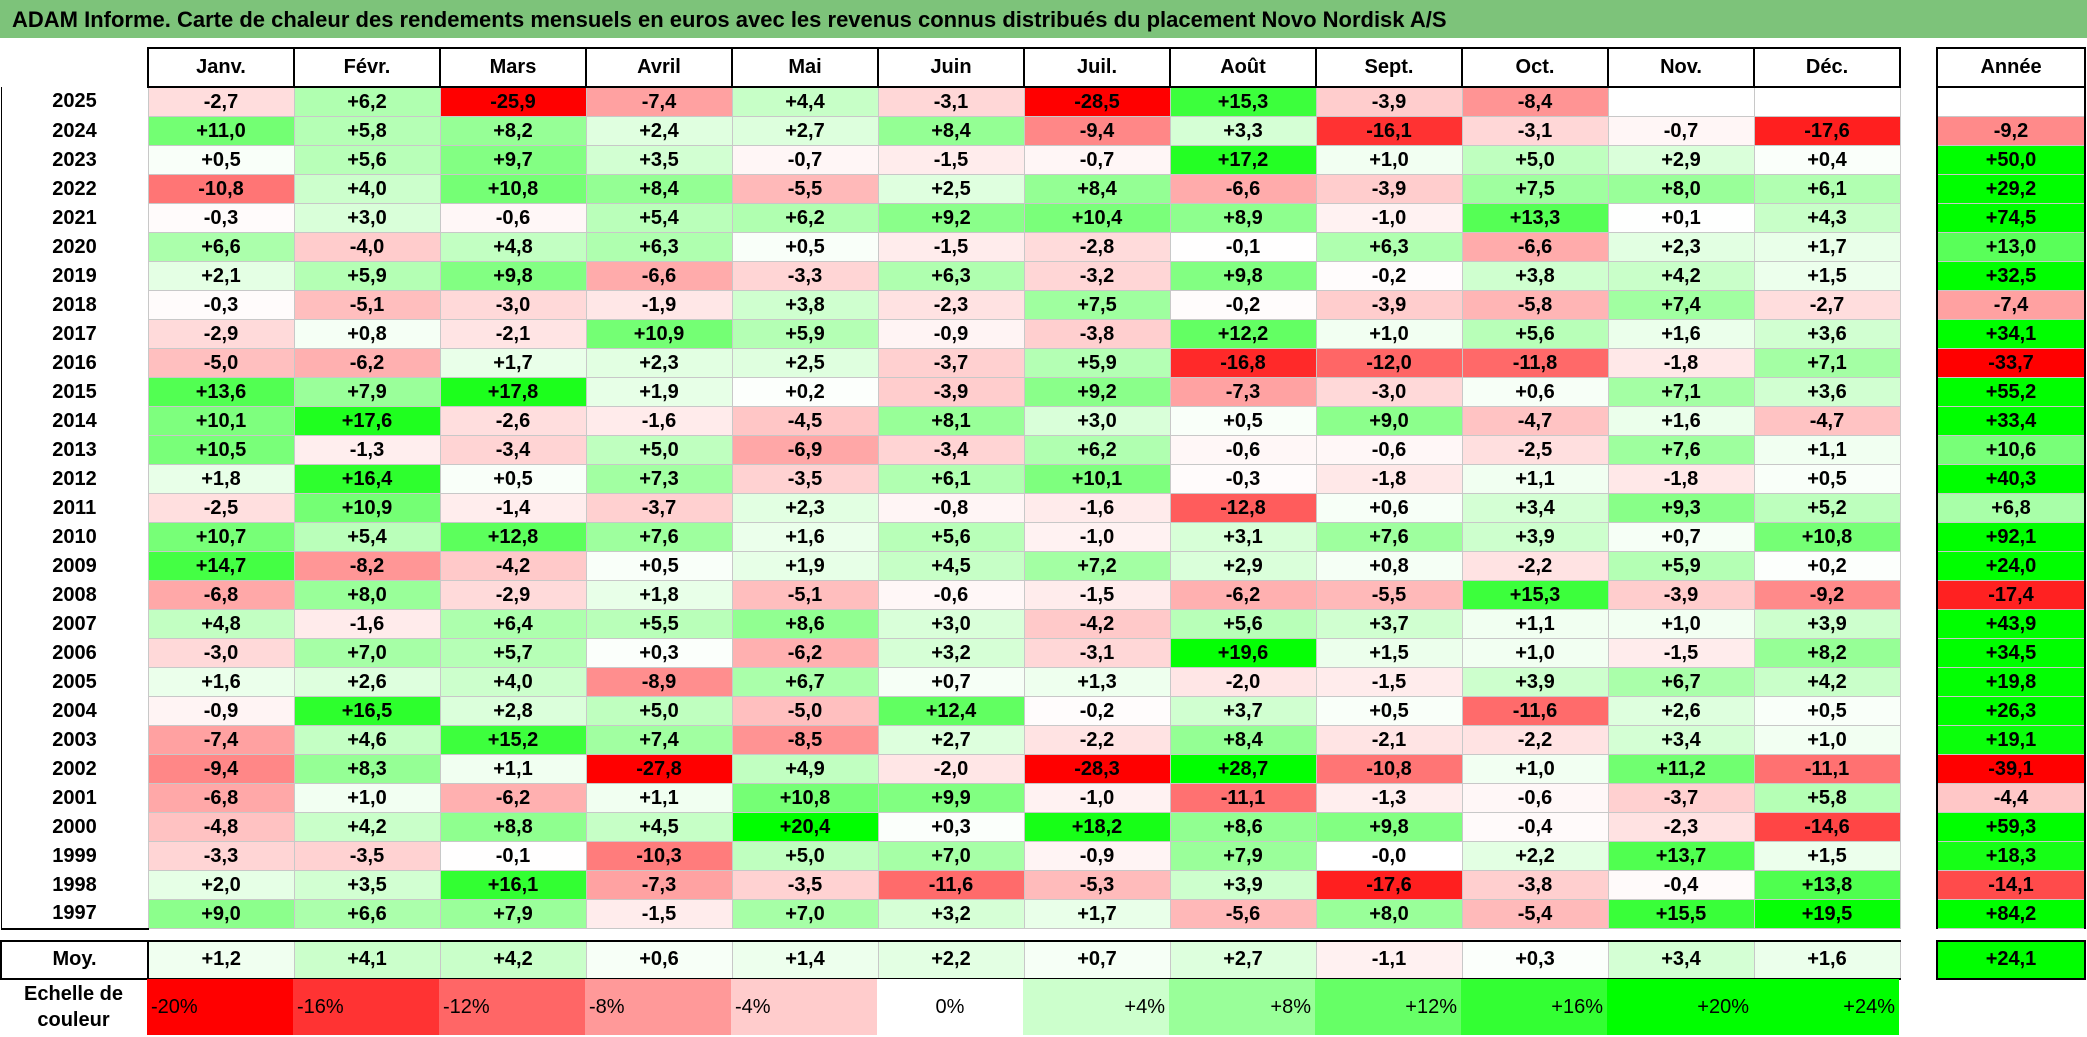 The width and height of the screenshot is (2087, 1037). What do you see at coordinates (1389, 740) in the screenshot?
I see `heatmap-cell: -2,1` at bounding box center [1389, 740].